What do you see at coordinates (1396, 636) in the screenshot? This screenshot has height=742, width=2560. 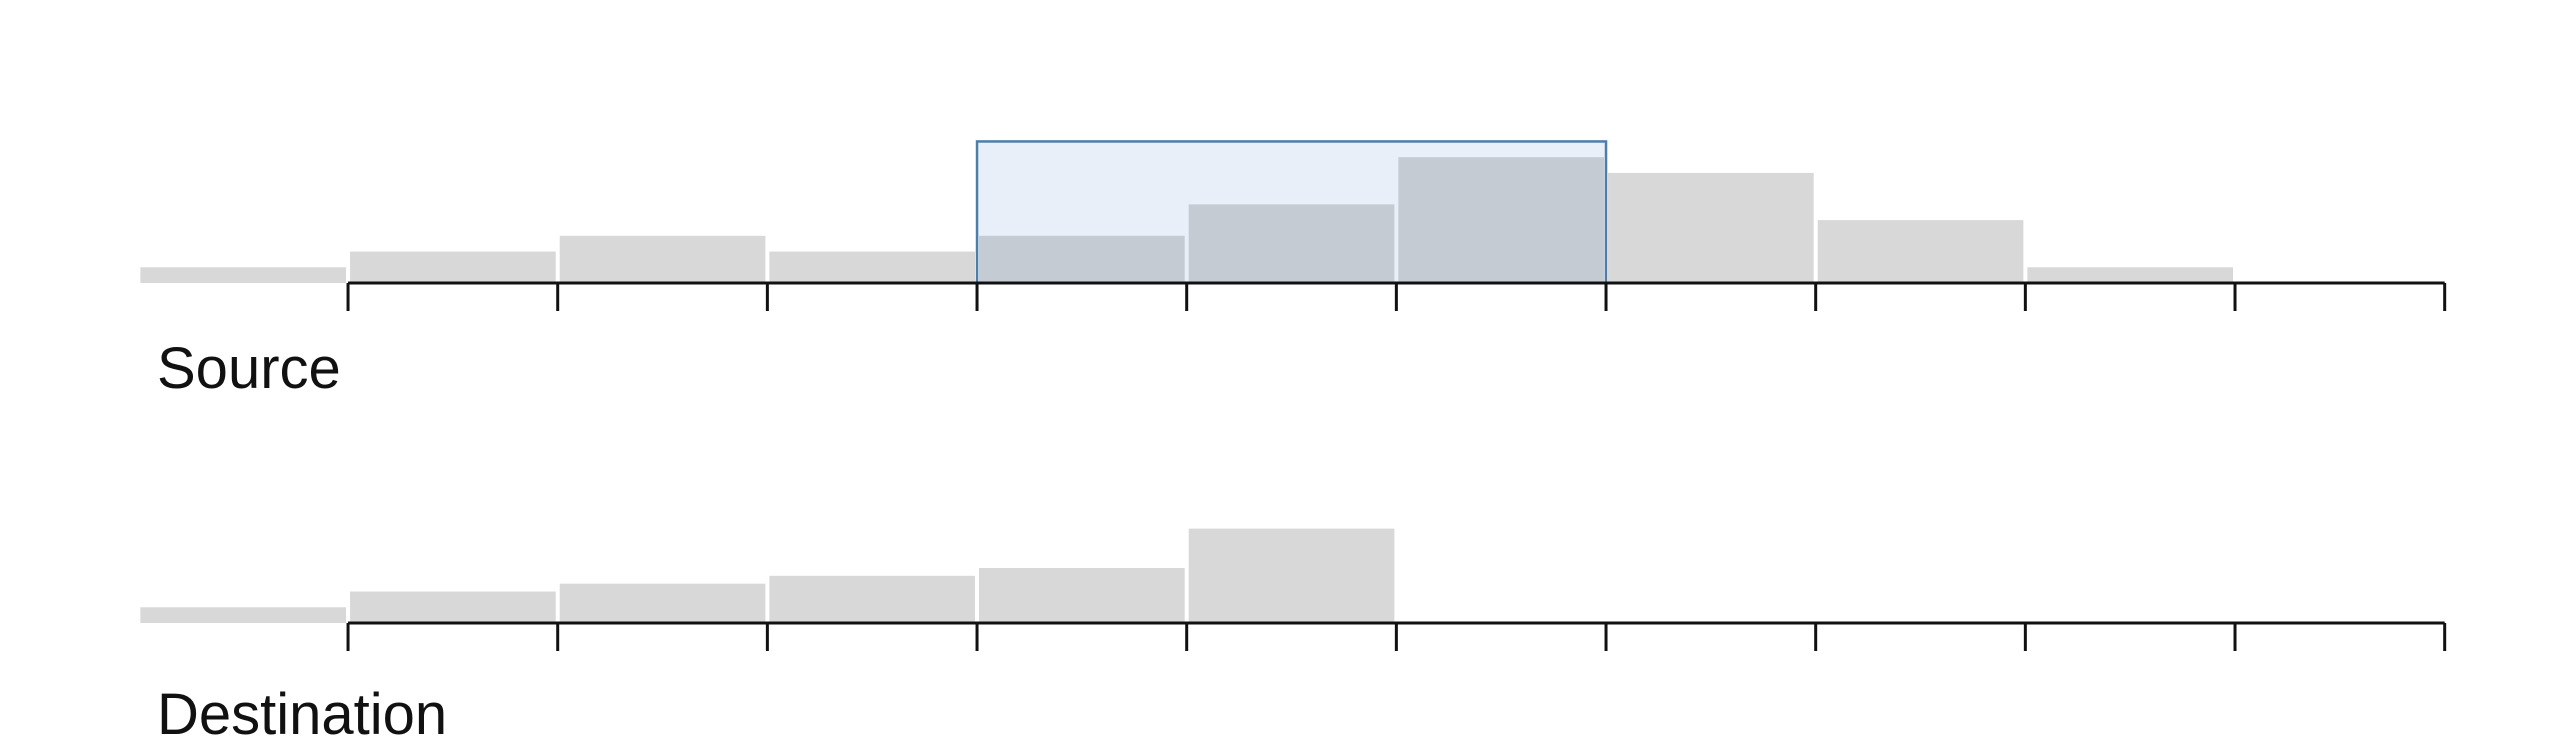 I see `destination-axis` at bounding box center [1396, 636].